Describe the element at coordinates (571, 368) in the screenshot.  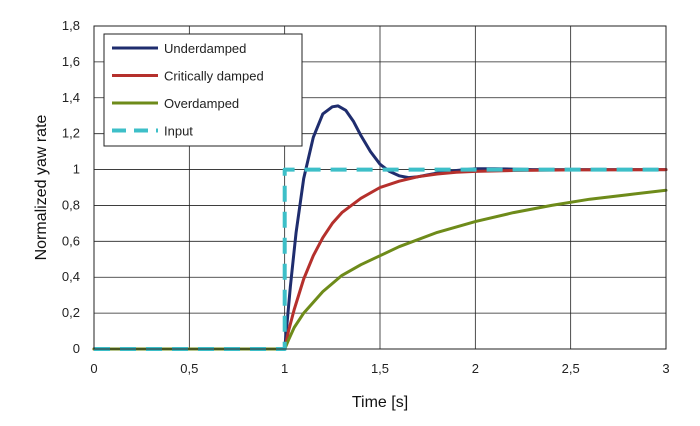
I see `x-tick-label: 2,5` at that location.